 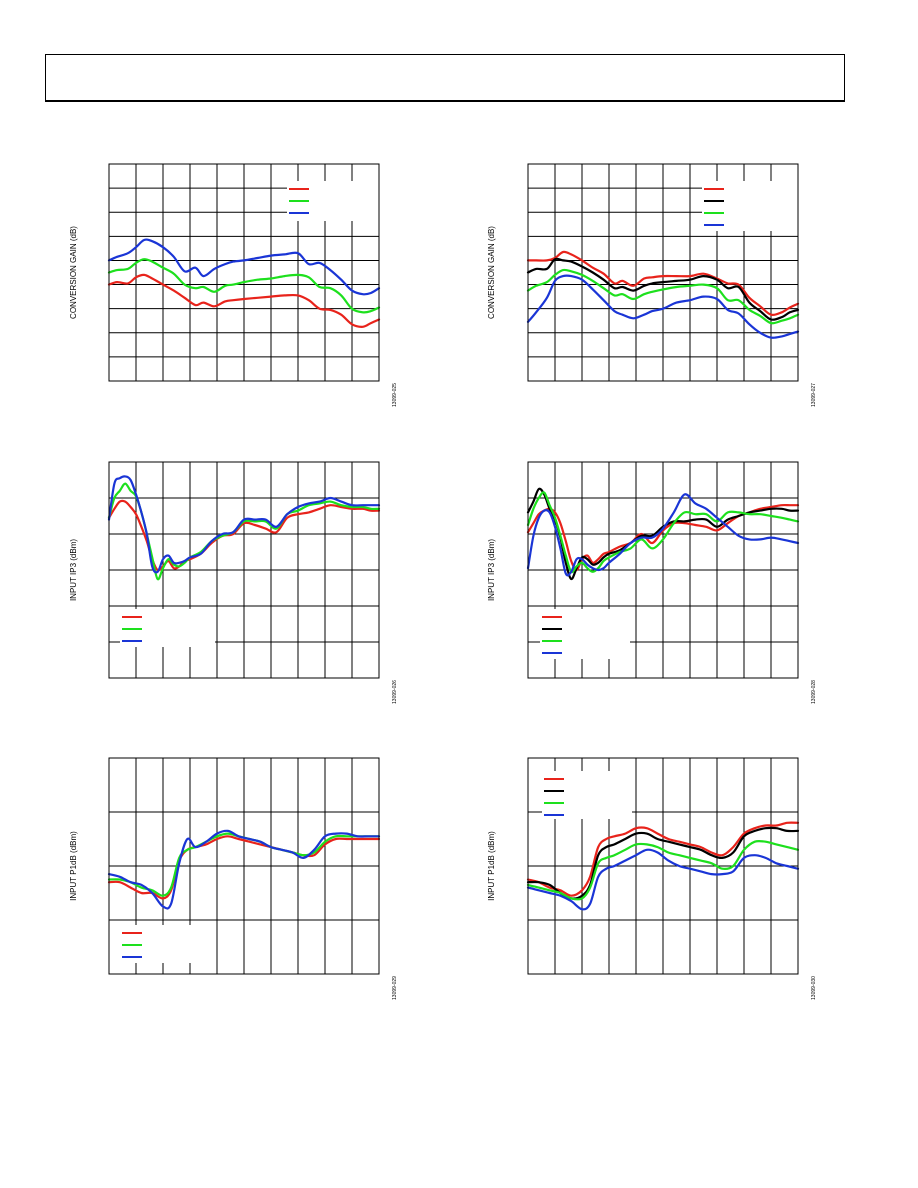 What do you see at coordinates (395, 692) in the screenshot?
I see `figure-id: 13099-026` at bounding box center [395, 692].